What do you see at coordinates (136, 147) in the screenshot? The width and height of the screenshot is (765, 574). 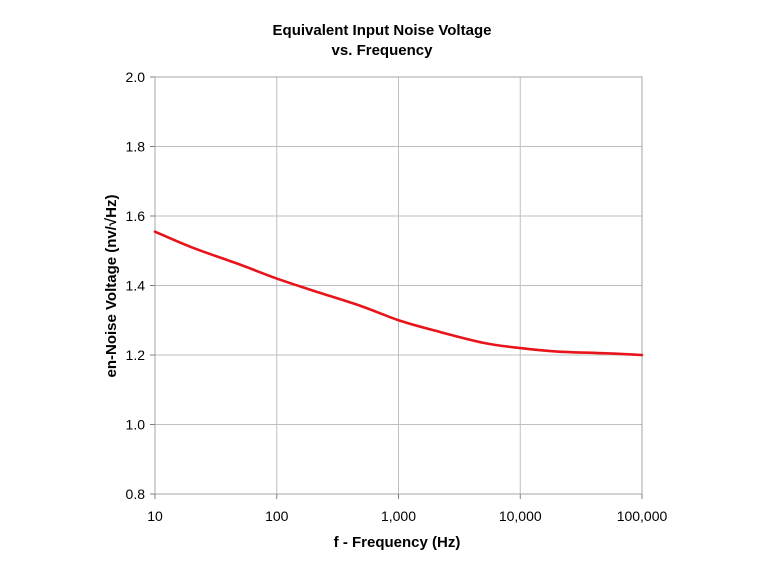 I see `y-tick-label: 1.8` at bounding box center [136, 147].